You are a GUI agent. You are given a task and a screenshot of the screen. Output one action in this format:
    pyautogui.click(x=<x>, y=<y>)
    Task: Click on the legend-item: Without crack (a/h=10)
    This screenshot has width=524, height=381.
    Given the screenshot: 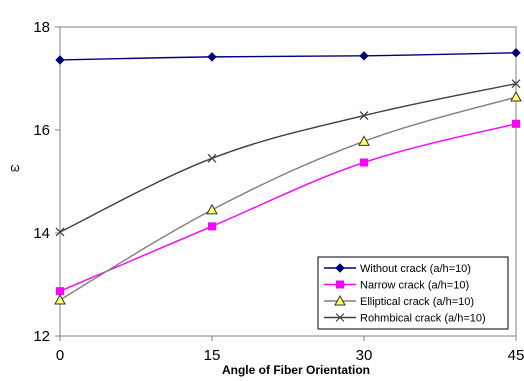 What is the action you would take?
    pyautogui.click(x=397, y=269)
    